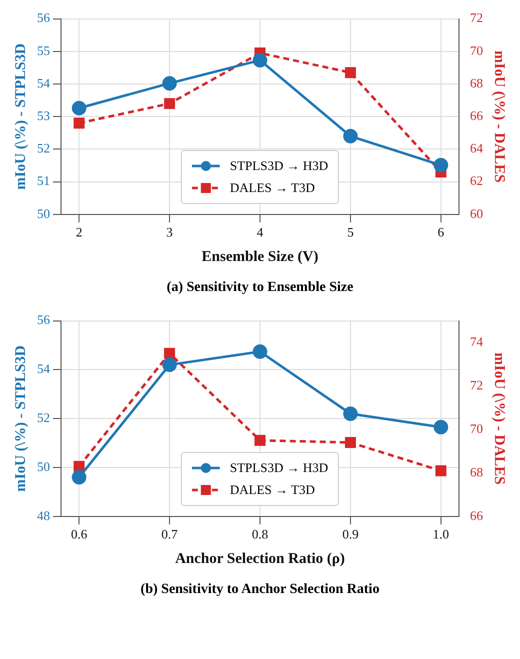 This screenshot has width=520, height=659. What do you see at coordinates (43, 515) in the screenshot?
I see `y-tick-label: 48` at bounding box center [43, 515].